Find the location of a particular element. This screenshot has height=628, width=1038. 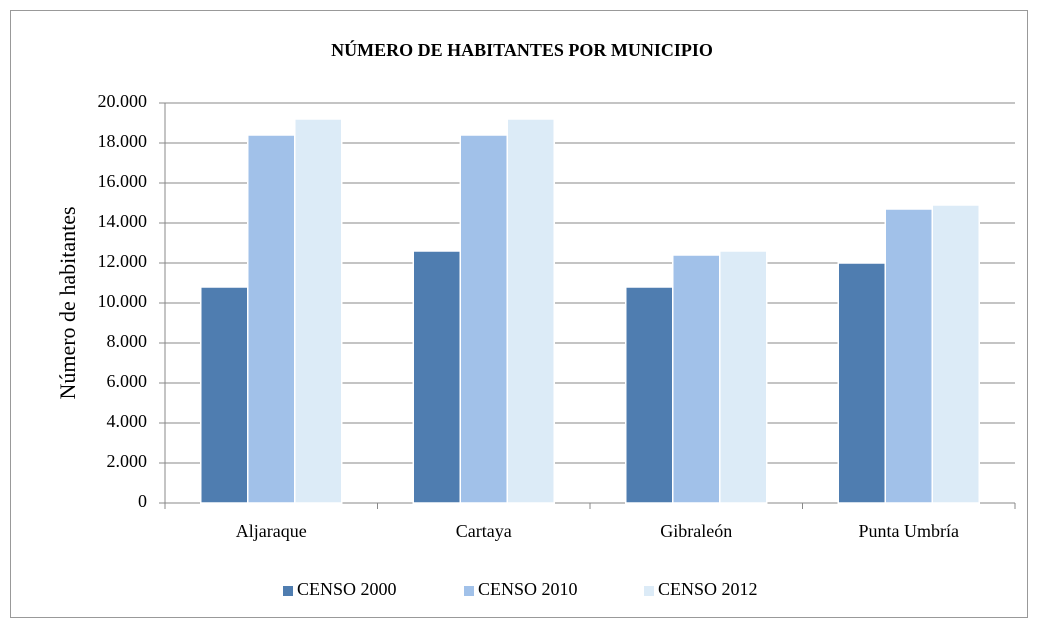

legend-label: CENSO 2010 is located at coordinates (528, 589).